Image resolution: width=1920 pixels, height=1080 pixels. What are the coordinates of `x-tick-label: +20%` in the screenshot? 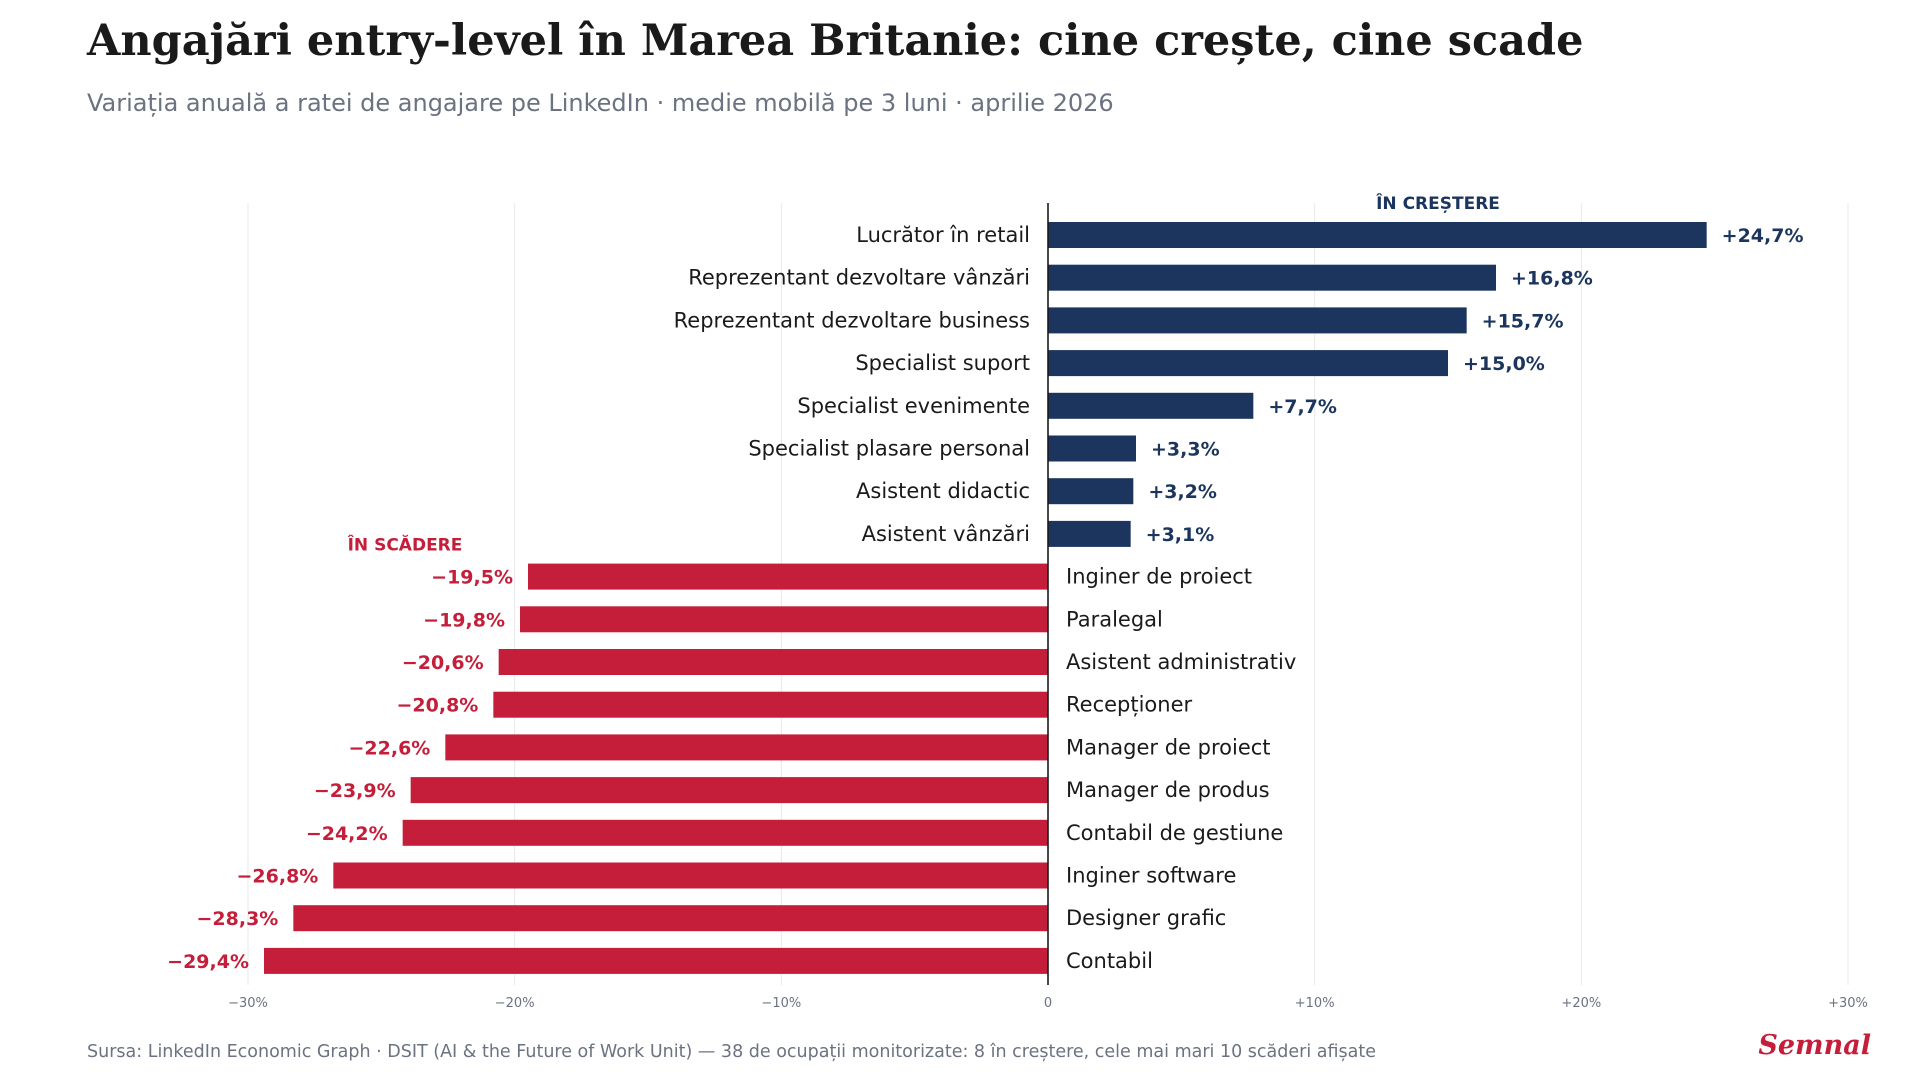 It's located at (1581, 1003).